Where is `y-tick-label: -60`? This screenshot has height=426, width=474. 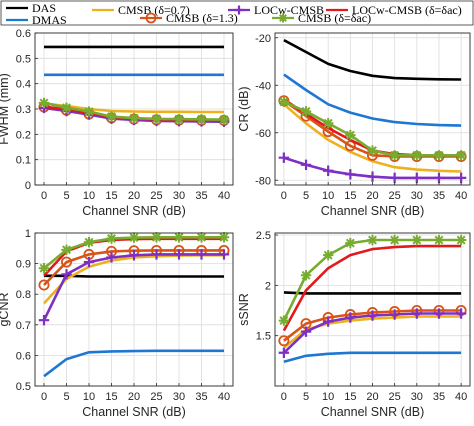
y-tick-label: -60 is located at coordinates (263, 134).